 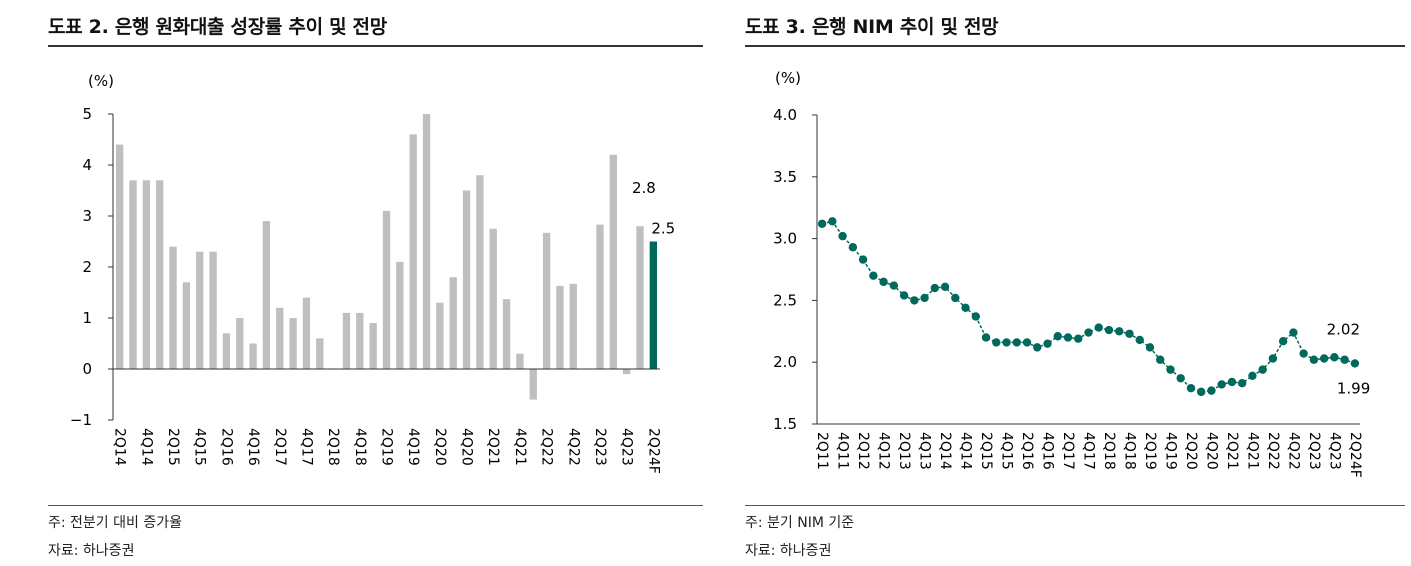 I want to click on nim-point-4Q20, so click(x=1211, y=390).